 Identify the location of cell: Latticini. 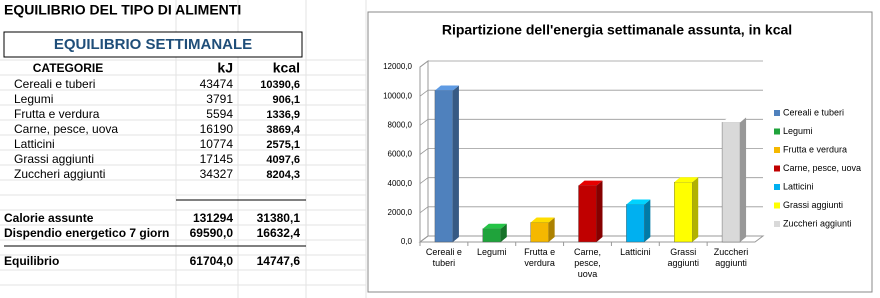
(34, 144).